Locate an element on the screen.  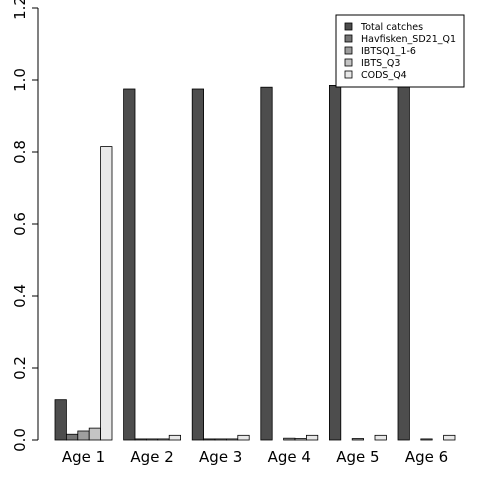
y-tick-label: 0.2 is located at coordinates (20, 368).